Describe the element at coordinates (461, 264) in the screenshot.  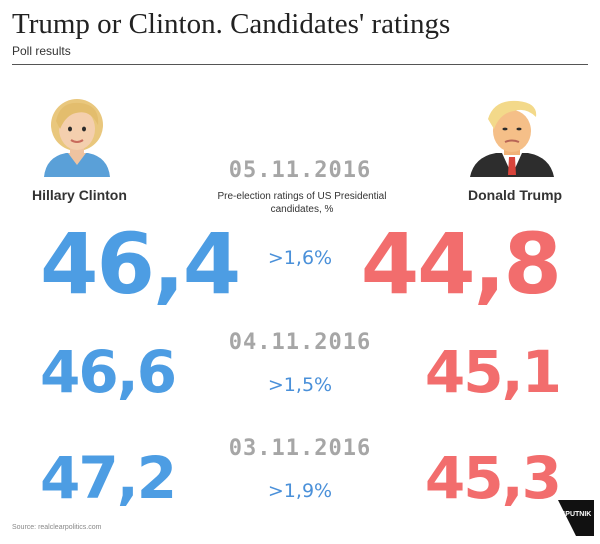
I see `row-1-trump-value: 44,8` at that location.